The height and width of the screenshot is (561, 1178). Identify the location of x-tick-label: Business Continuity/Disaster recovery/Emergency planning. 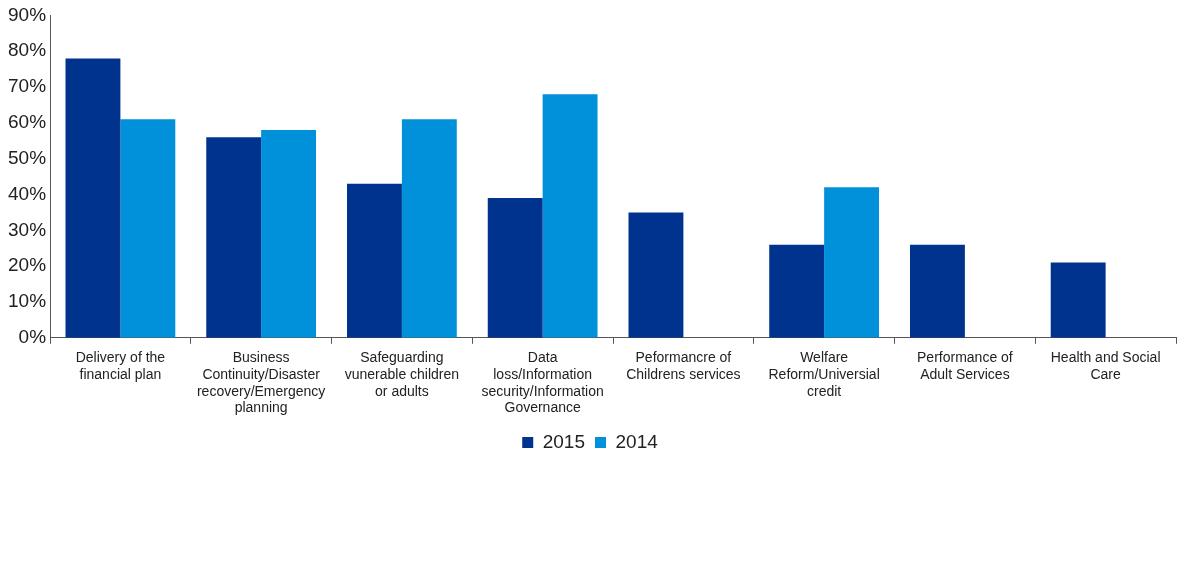
(261, 382).